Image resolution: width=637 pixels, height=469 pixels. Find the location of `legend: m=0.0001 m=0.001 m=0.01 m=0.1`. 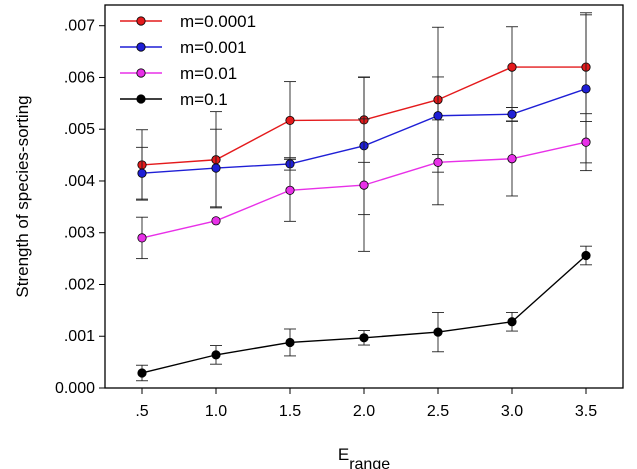

legend: m=0.0001 m=0.001 m=0.01 m=0.1 is located at coordinates (188, 60).